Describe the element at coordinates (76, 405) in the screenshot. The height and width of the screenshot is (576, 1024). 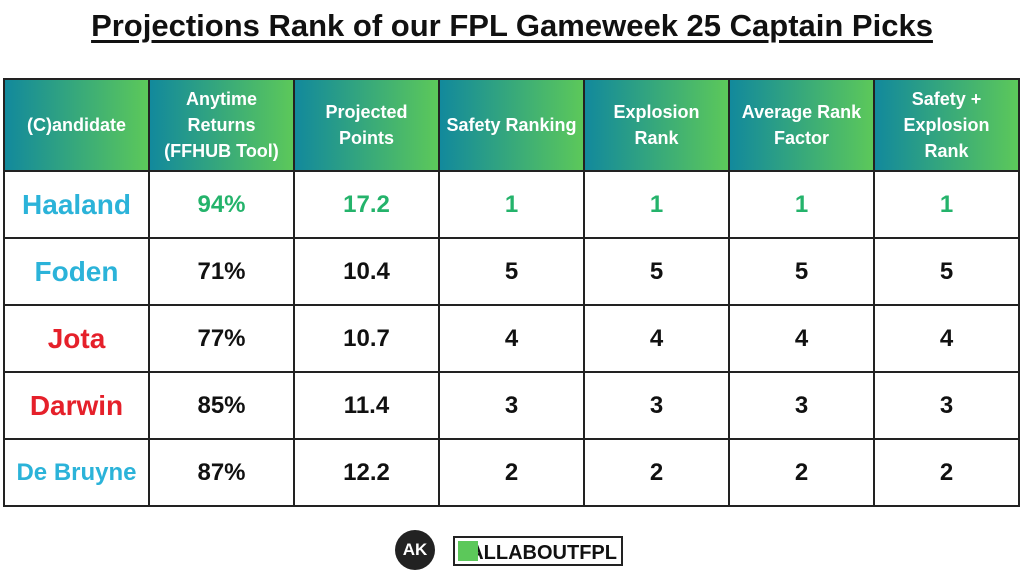
I see `candidate-name: Darwin` at that location.